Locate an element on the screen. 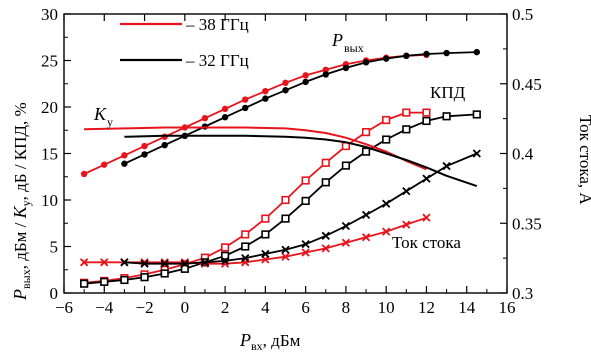 Image resolution: width=591 pixels, height=354 pixels. x-tick-label: 12 is located at coordinates (426, 307).